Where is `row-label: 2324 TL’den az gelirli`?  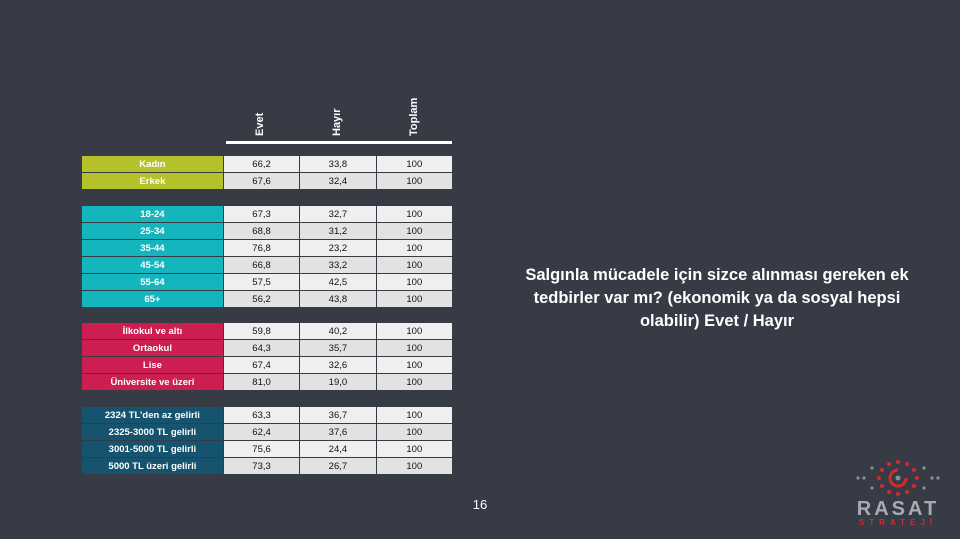
row-label: 2324 TL’den az gelirli is located at coordinates (152, 415).